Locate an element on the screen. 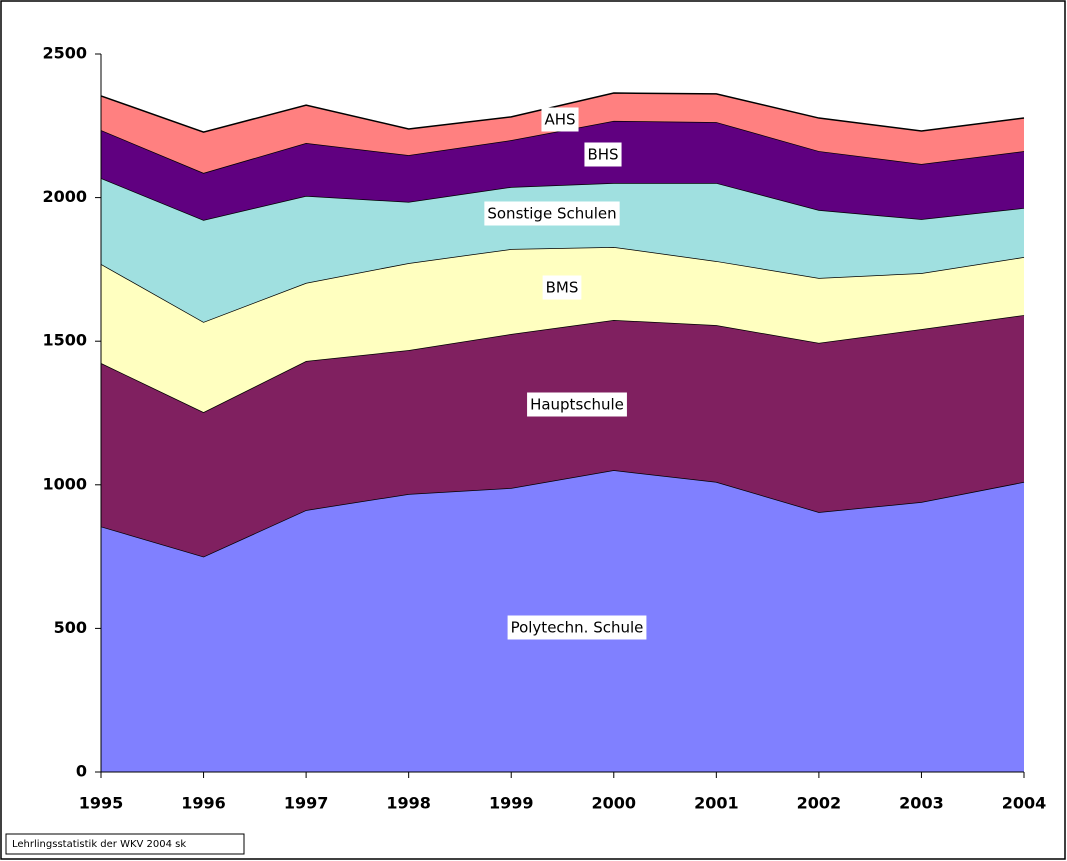 This screenshot has width=1067, height=861. area-edge is located at coordinates (562, 112).